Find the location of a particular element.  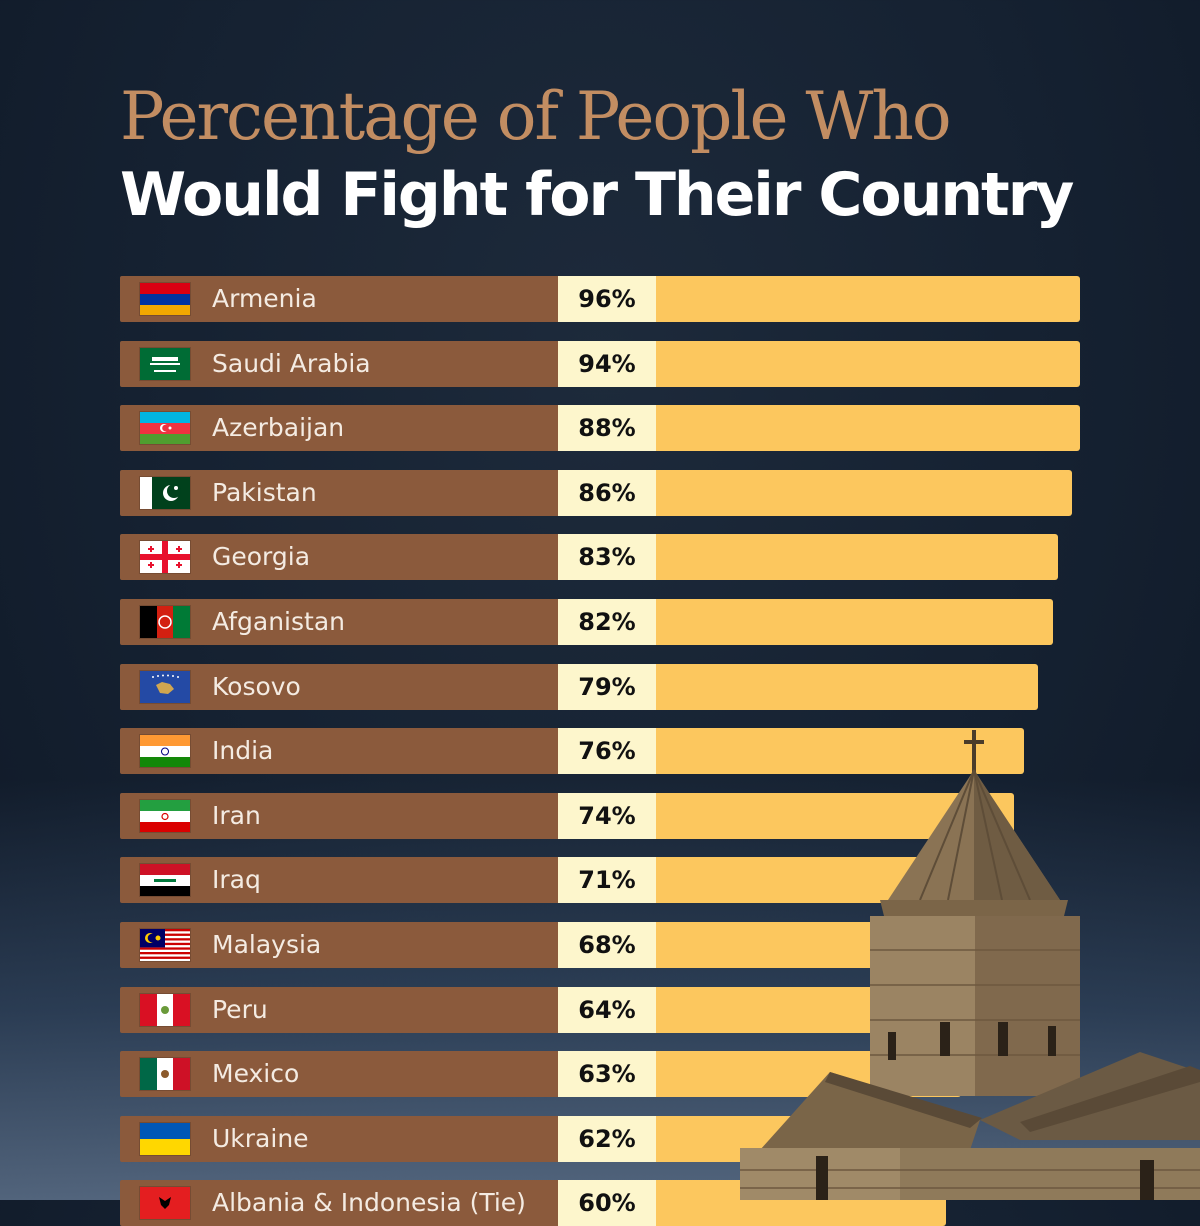

bar-row: Iraq 71% is located at coordinates (560, 880).